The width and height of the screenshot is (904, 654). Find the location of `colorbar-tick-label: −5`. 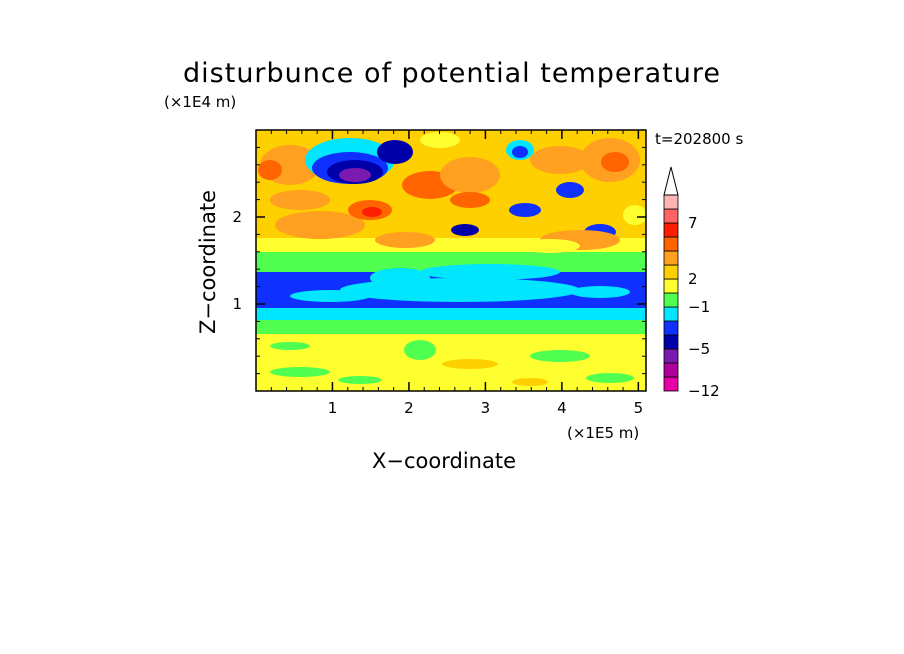

colorbar-tick-label: −5 is located at coordinates (699, 349).